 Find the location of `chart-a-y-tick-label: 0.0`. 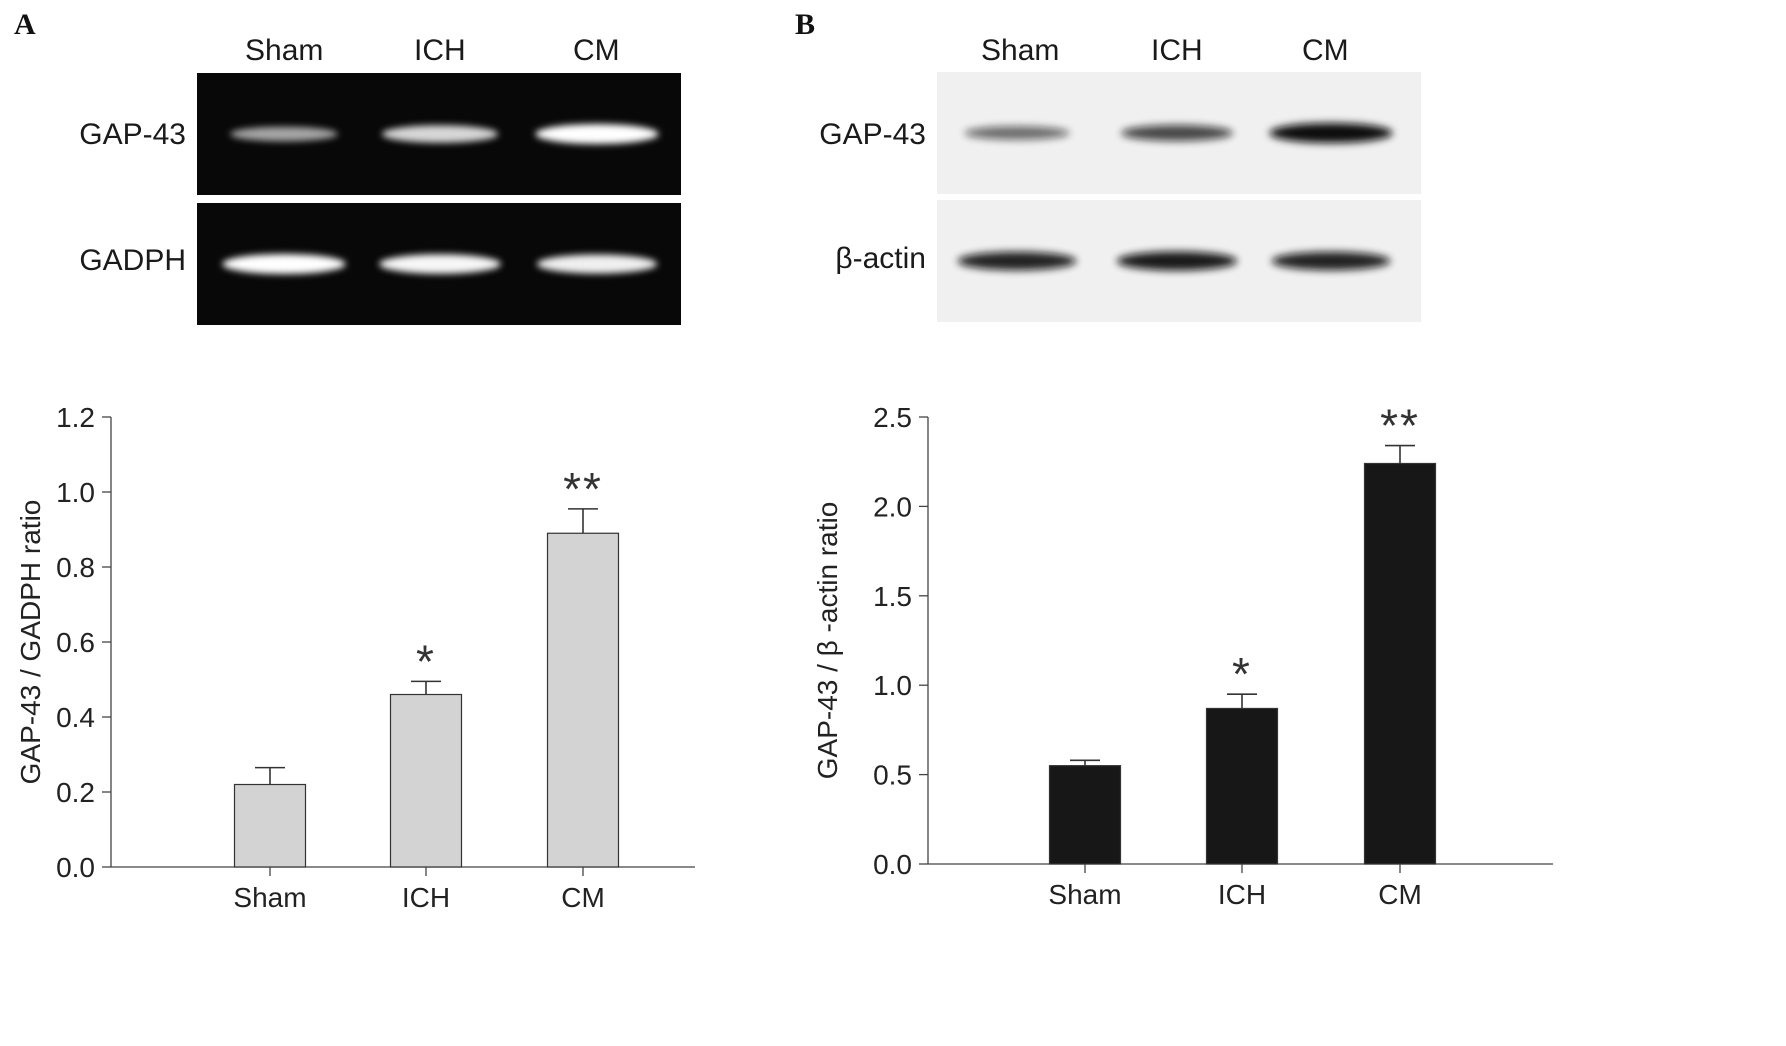

chart-a-y-tick-label: 0.0 is located at coordinates (75, 867).